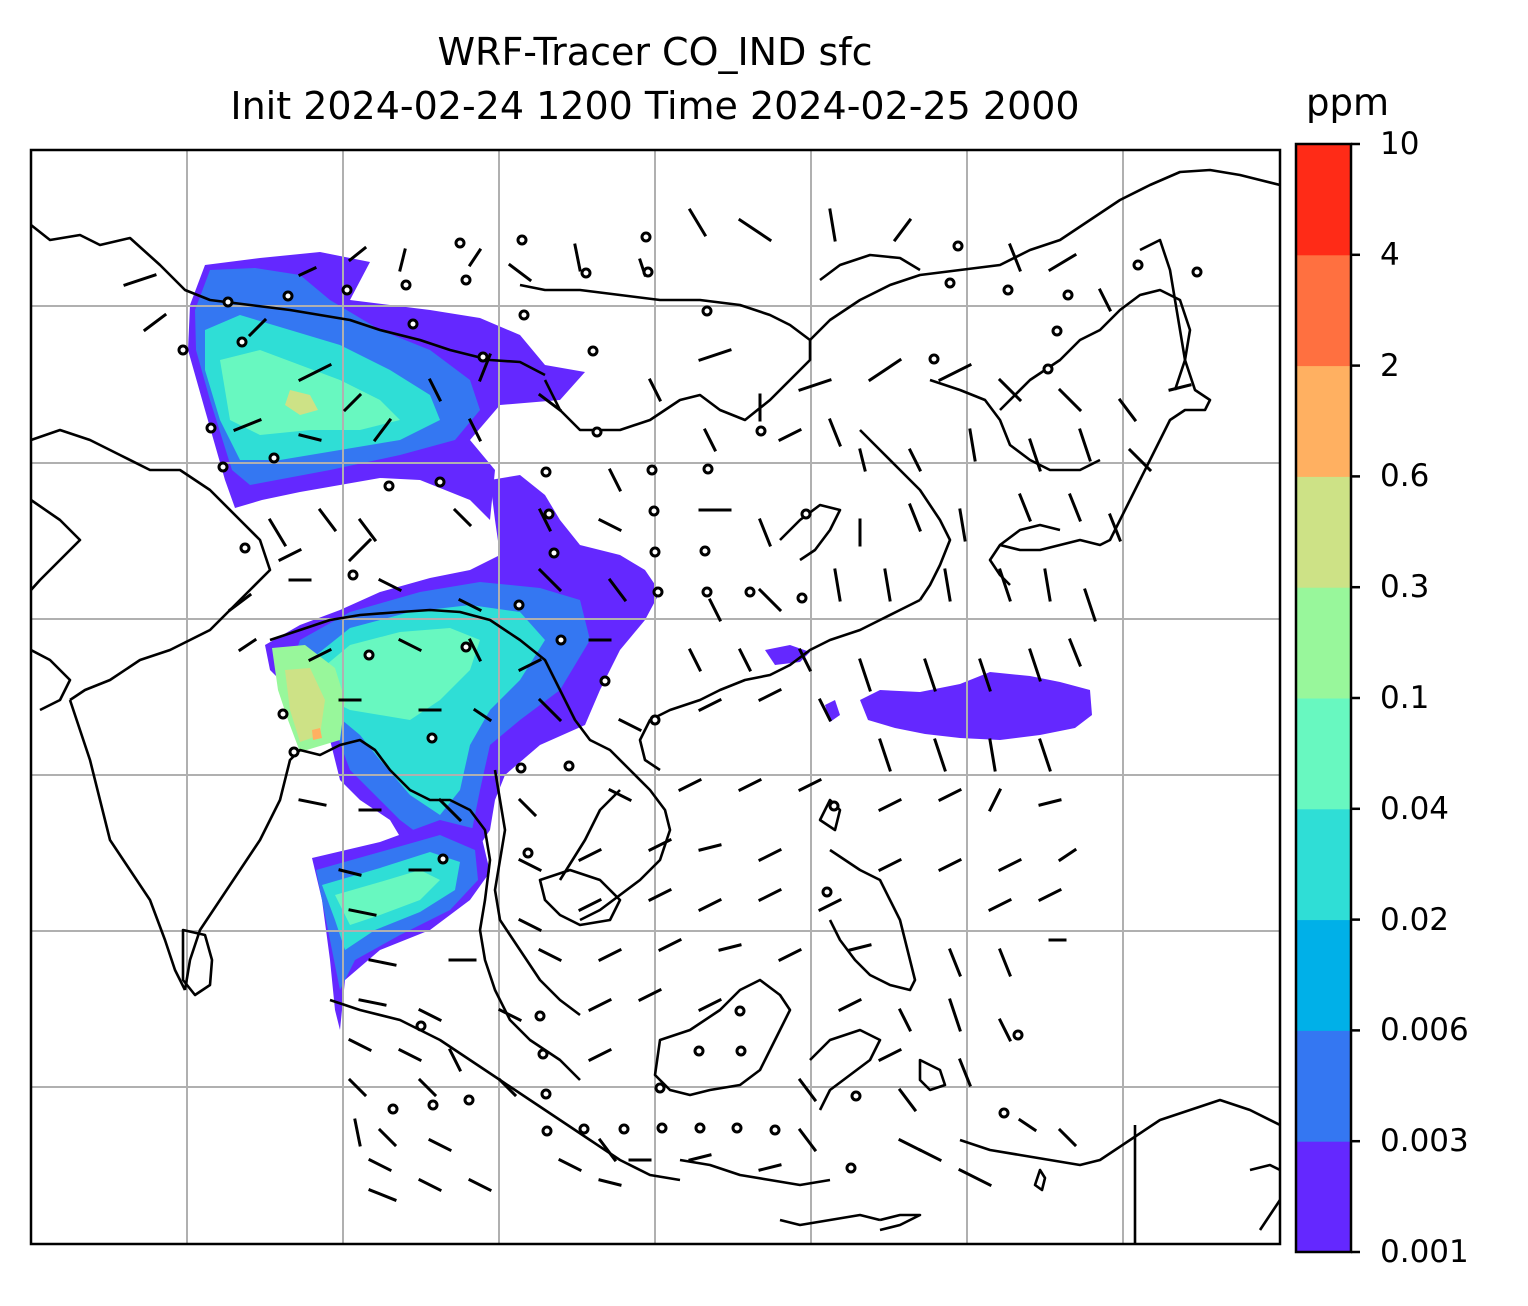 This screenshot has width=1528, height=1306. Describe the element at coordinates (400, 674) in the screenshot. I see `plume-central-high` at that location.